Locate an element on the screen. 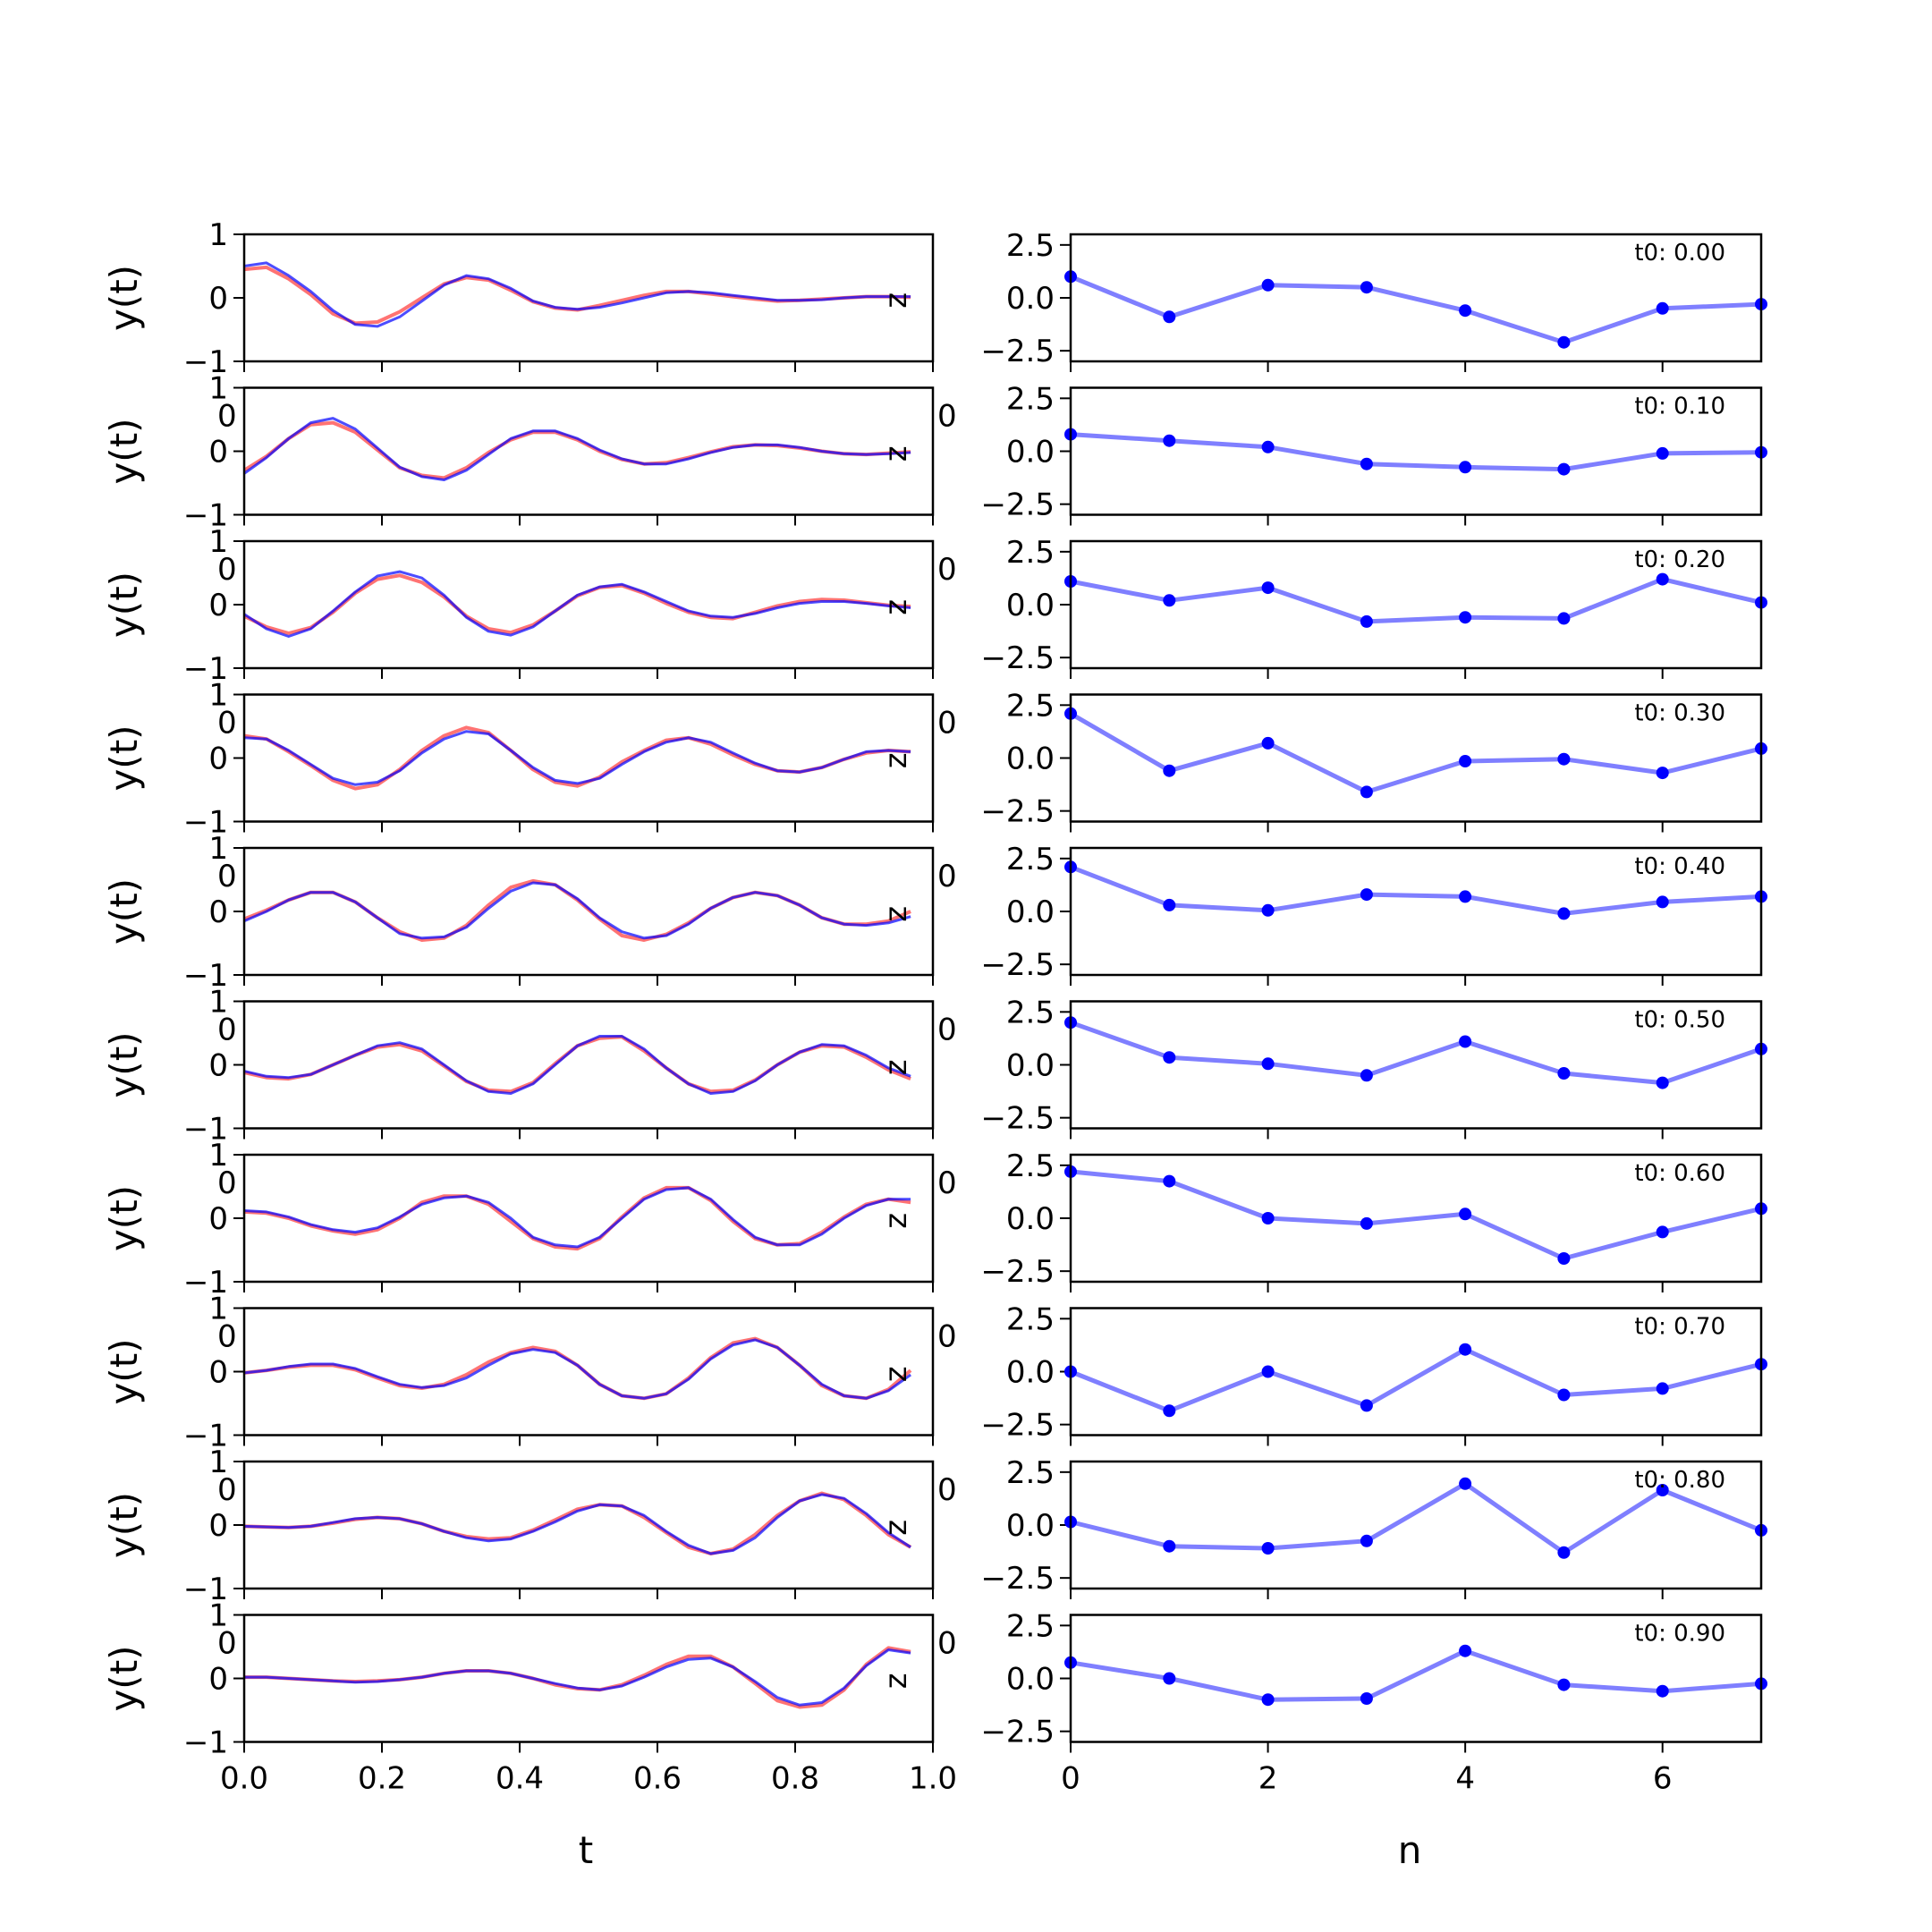 The height and width of the screenshot is (1932, 1932). left-subplot-2: 10−10y(t) z is located at coordinates (518, 605).